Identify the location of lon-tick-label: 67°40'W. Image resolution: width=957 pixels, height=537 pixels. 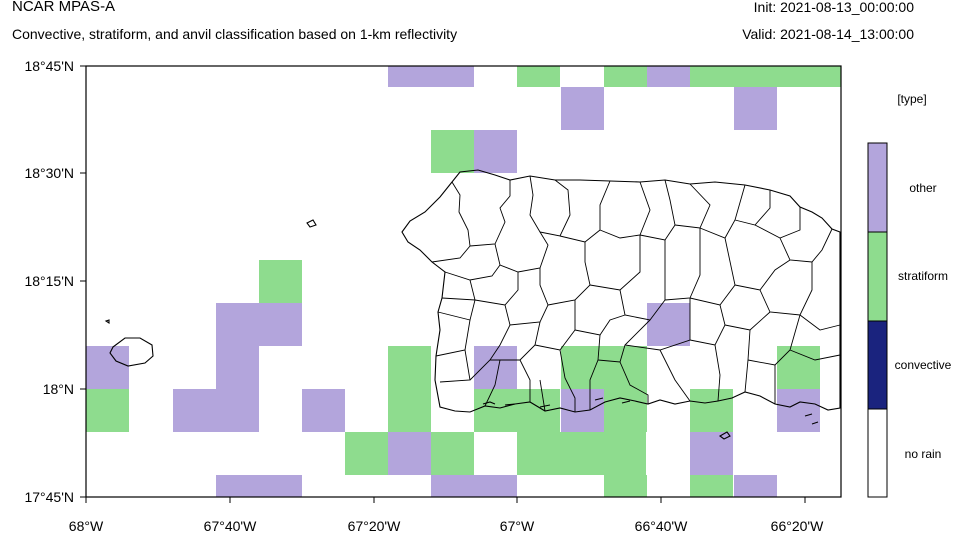
(230, 526).